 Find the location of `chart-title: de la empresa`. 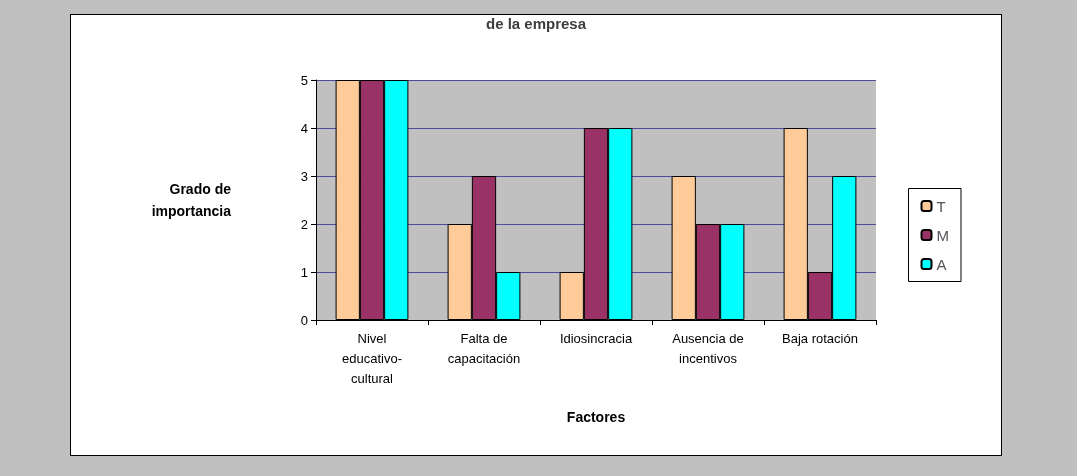

chart-title: de la empresa is located at coordinates (536, 23).